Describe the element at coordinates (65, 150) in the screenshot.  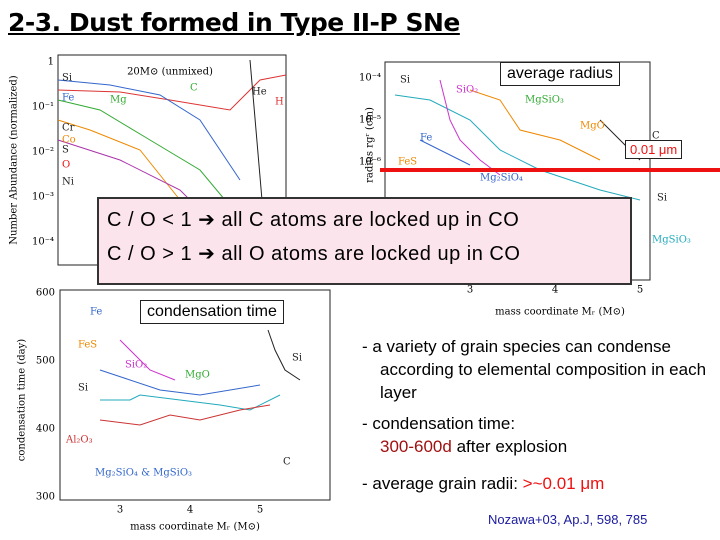
I see `element-label: S` at that location.